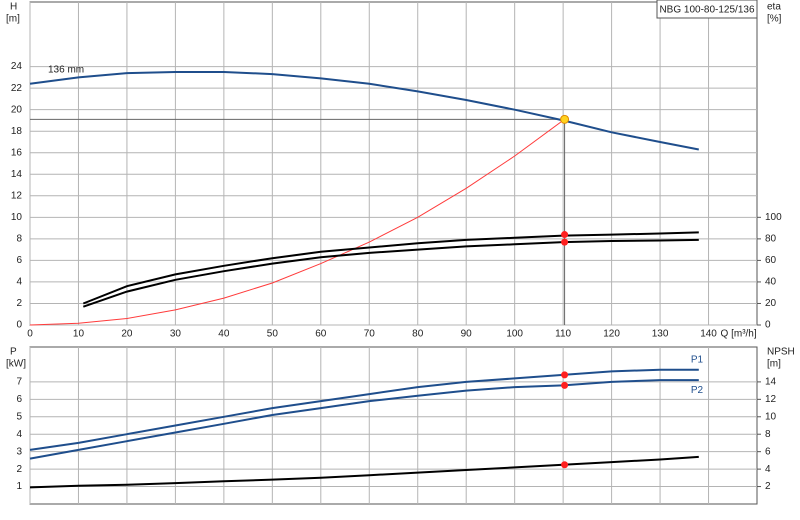 The height and width of the screenshot is (520, 800). What do you see at coordinates (17, 109) in the screenshot?
I see `y-tick-label: 20` at bounding box center [17, 109].